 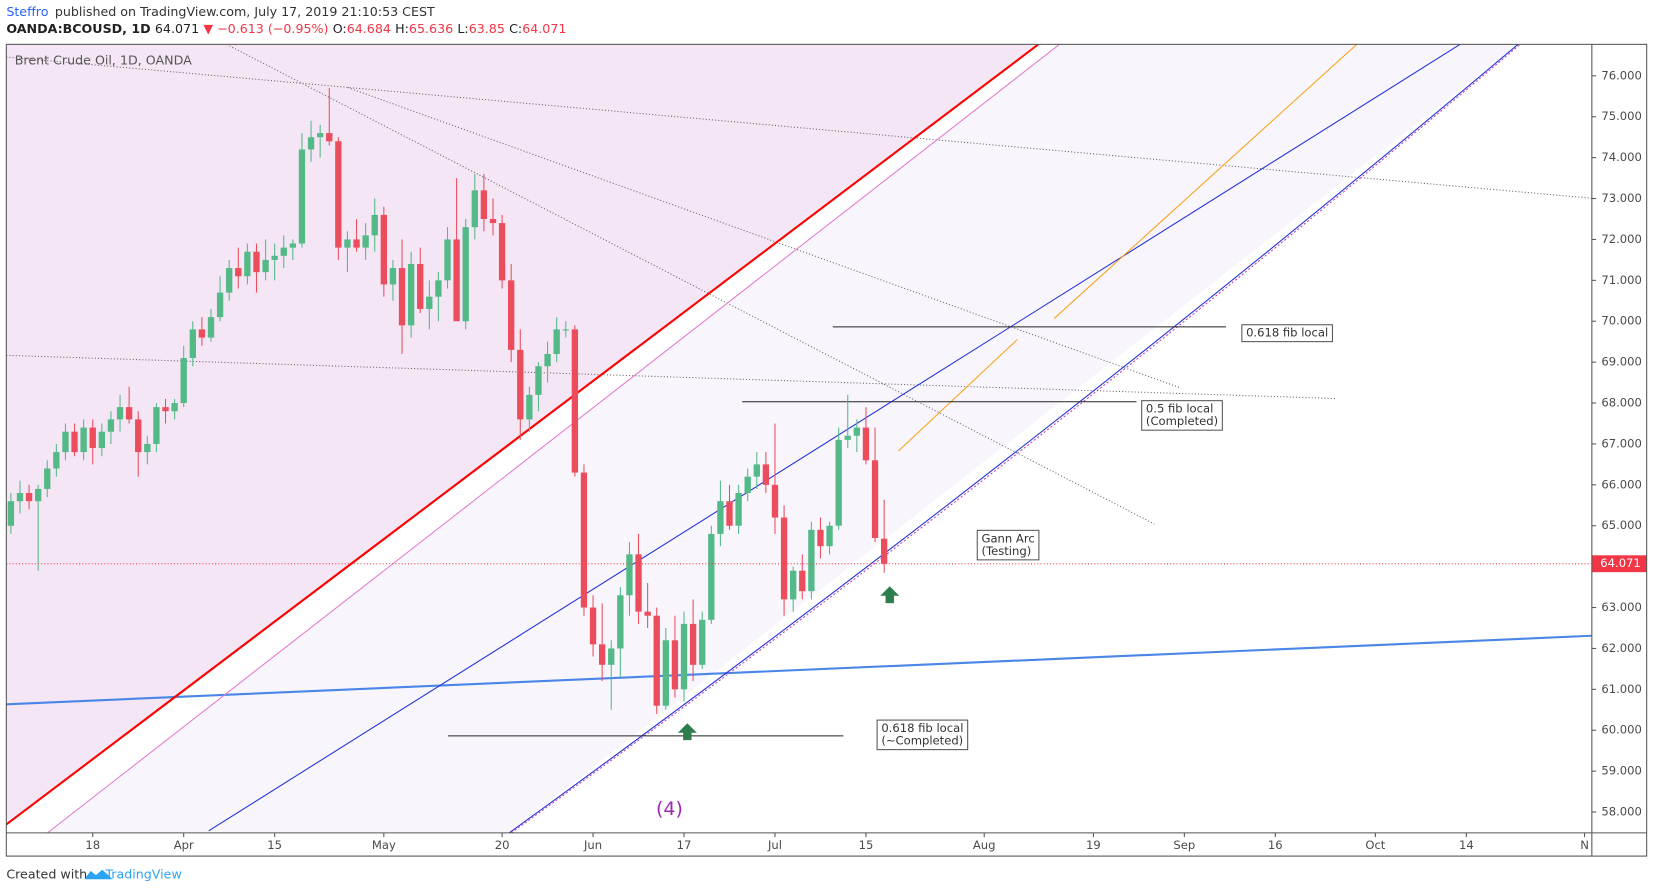 What do you see at coordinates (687, 732) in the screenshot?
I see `up-arrow` at bounding box center [687, 732].